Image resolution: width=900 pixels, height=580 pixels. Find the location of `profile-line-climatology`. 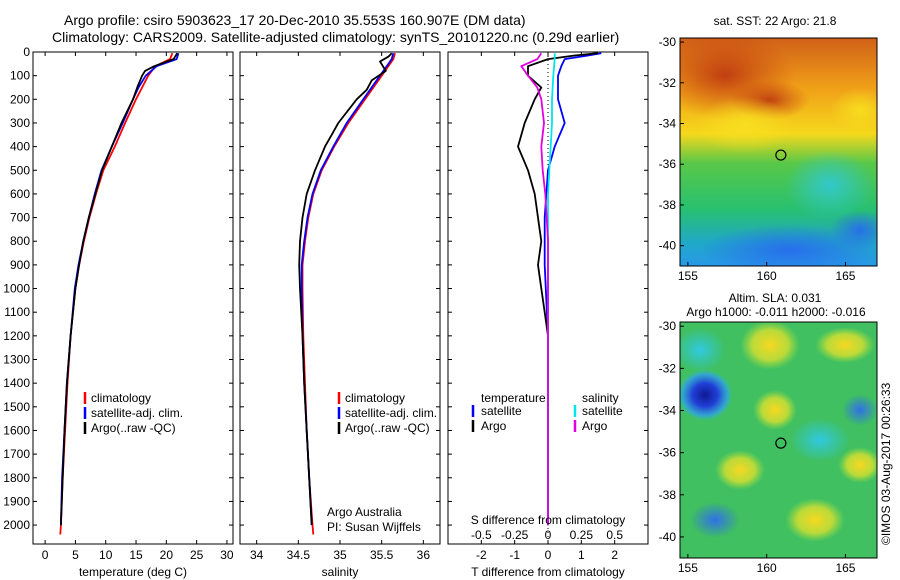

profile-line-climatology is located at coordinates (348, 293).